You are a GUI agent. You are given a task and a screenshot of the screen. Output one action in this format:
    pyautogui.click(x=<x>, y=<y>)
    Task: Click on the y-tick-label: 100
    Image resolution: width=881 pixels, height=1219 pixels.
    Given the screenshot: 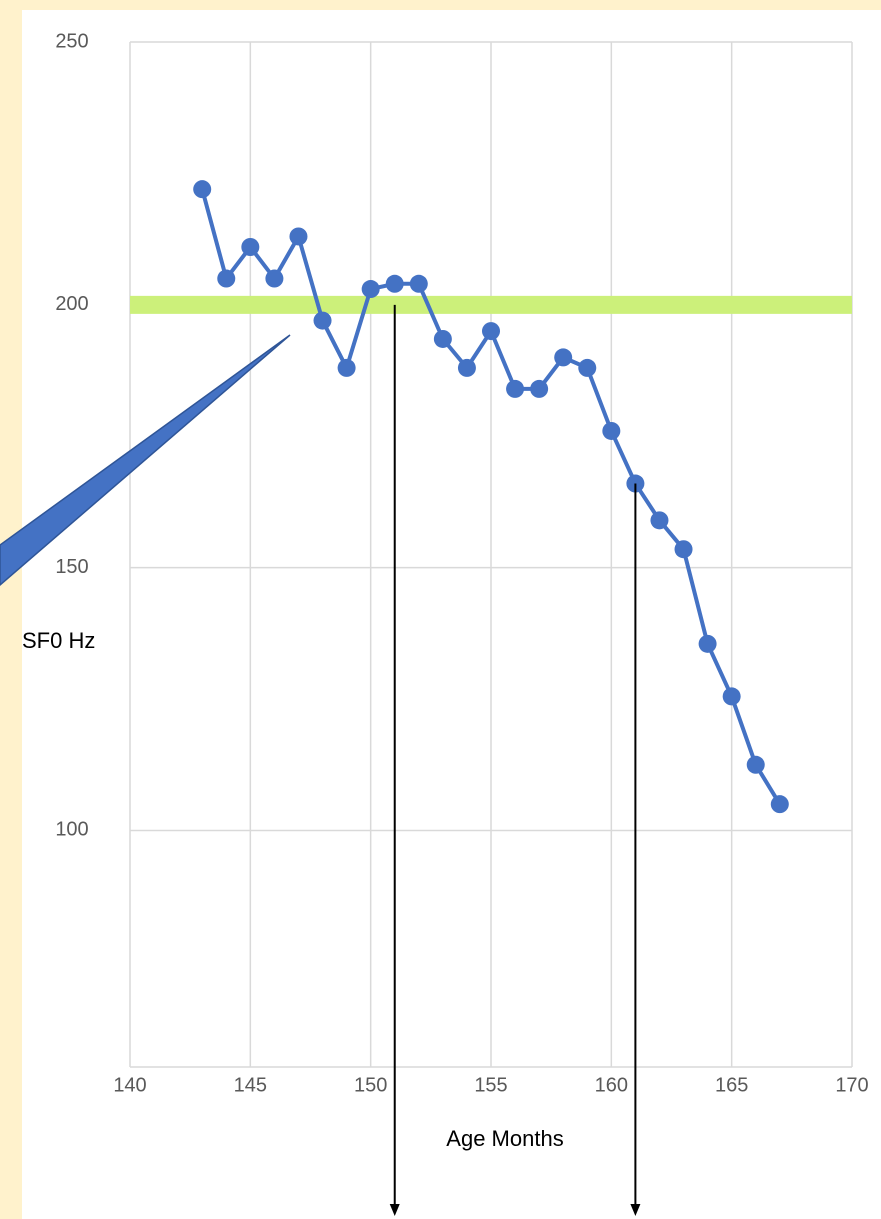 What is the action you would take?
    pyautogui.click(x=71, y=830)
    